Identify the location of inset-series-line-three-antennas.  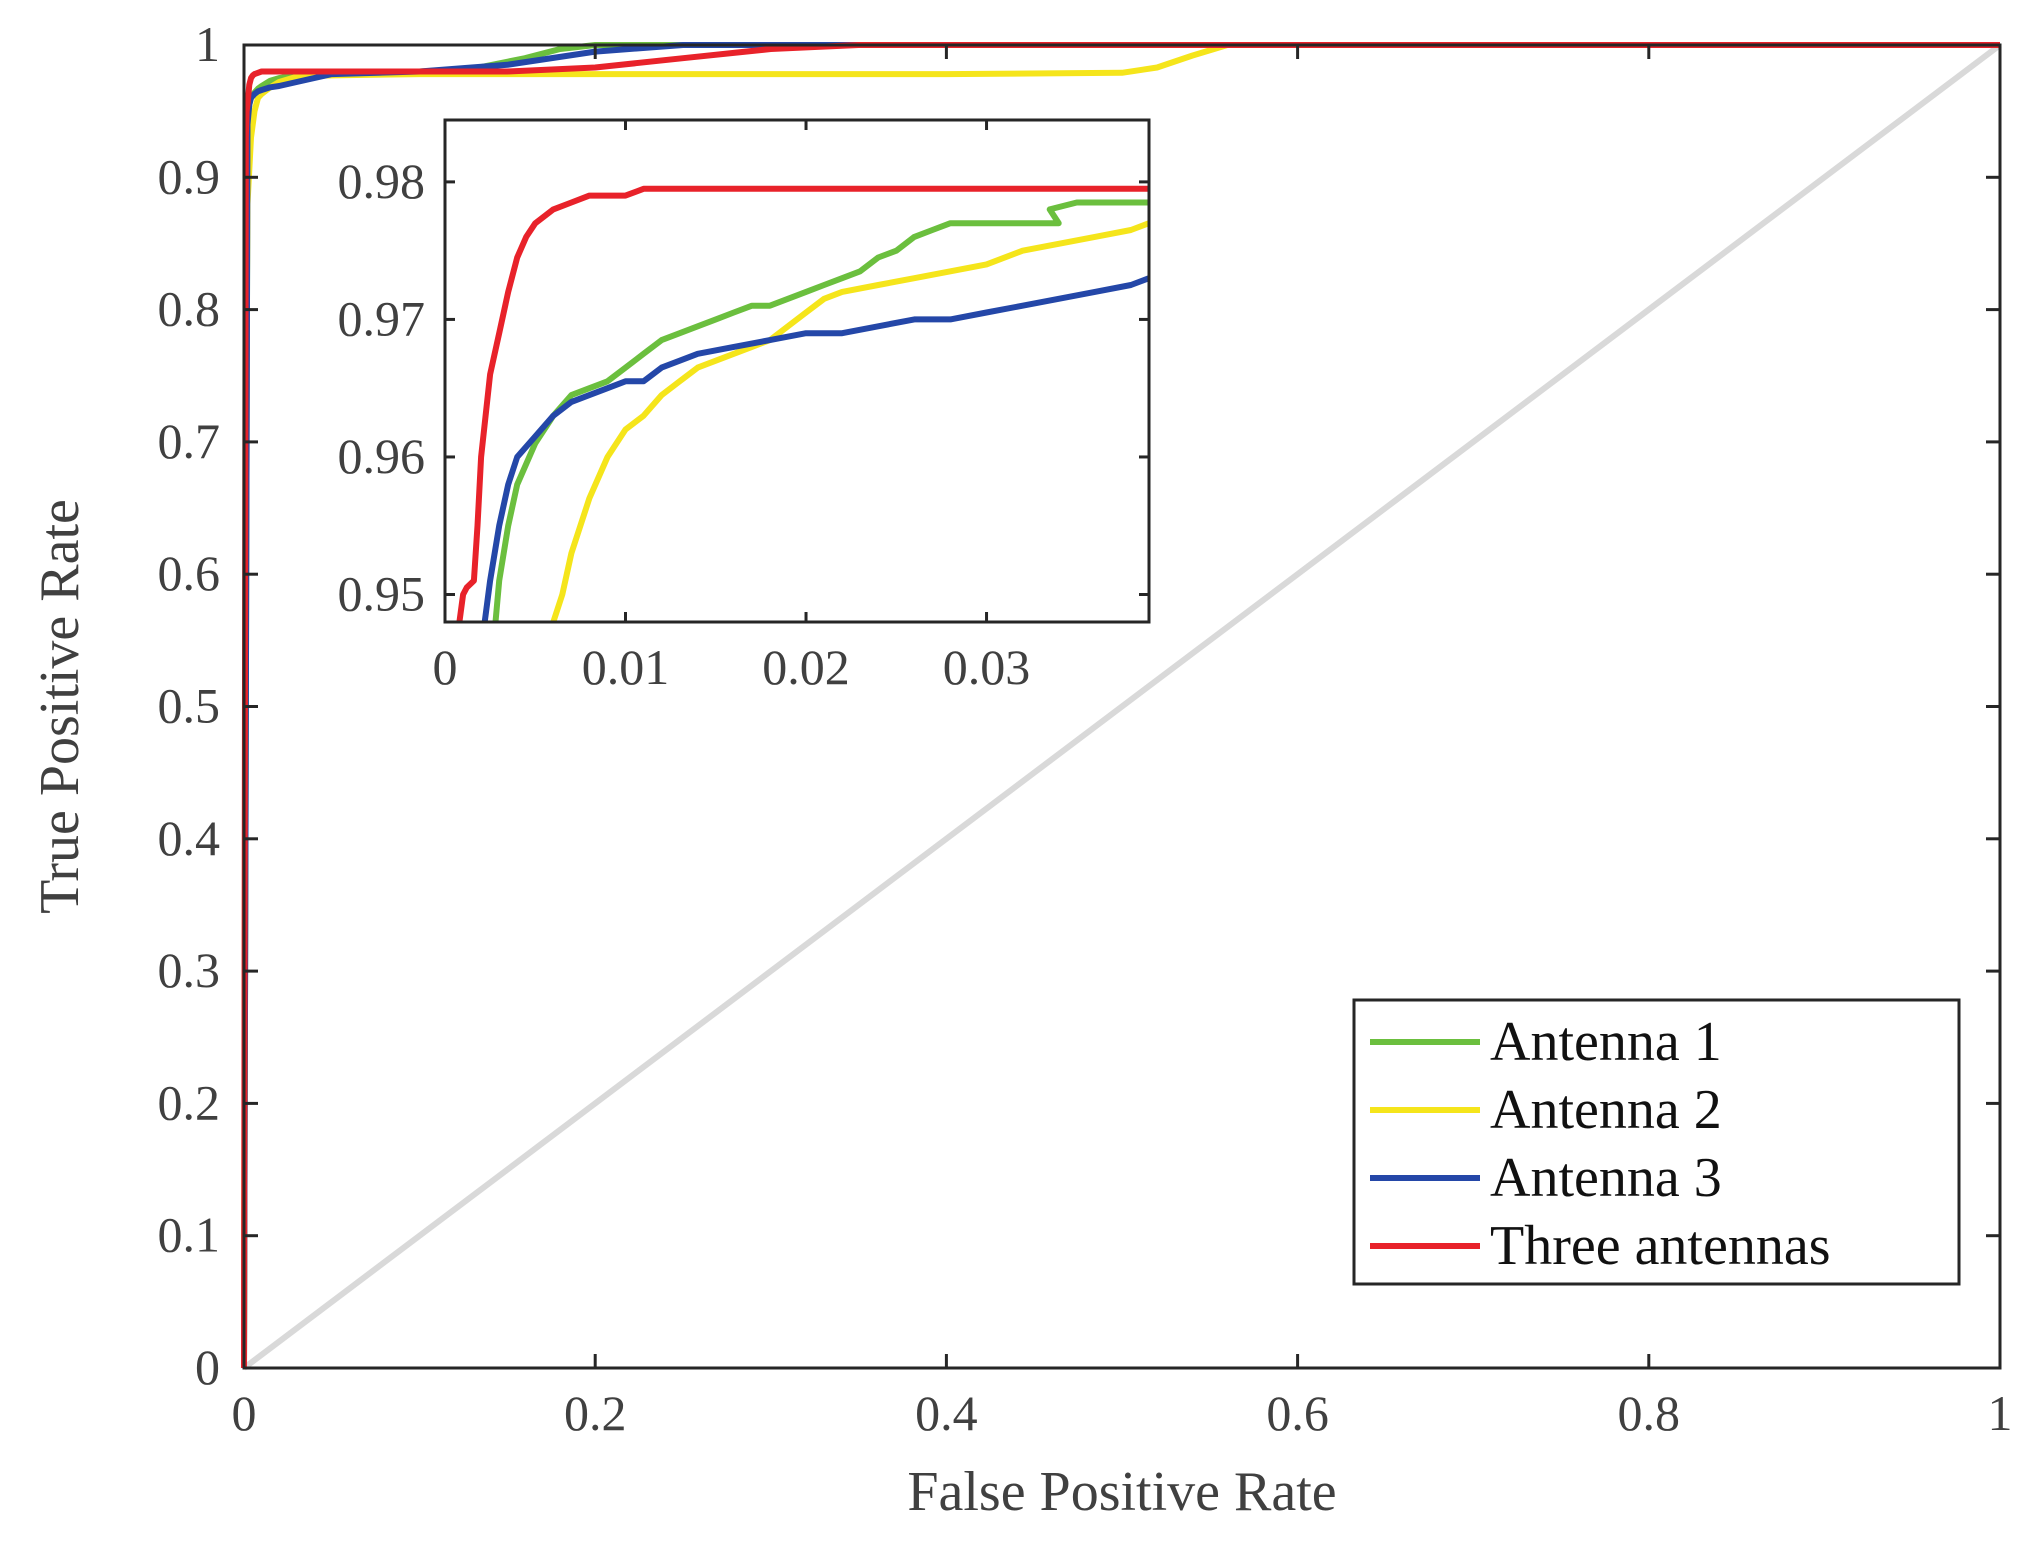
(802, 403).